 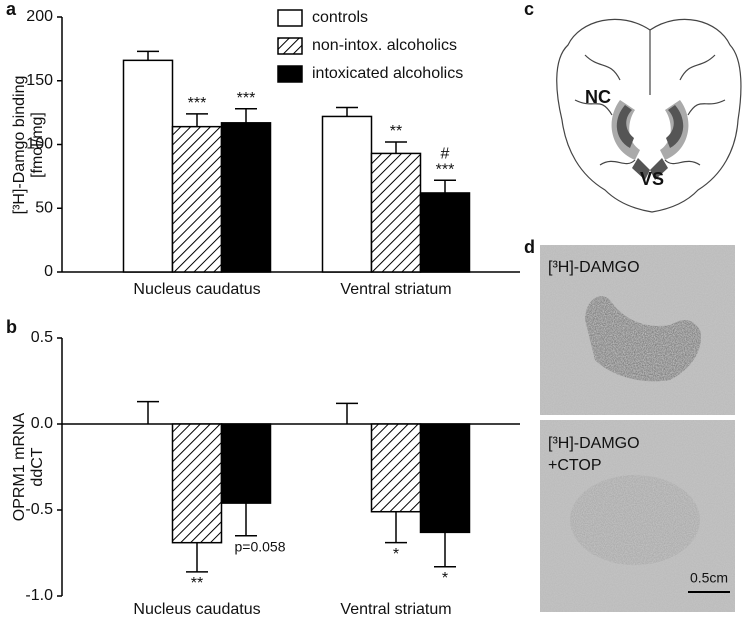 I want to click on legend-label: controls, so click(x=340, y=17).